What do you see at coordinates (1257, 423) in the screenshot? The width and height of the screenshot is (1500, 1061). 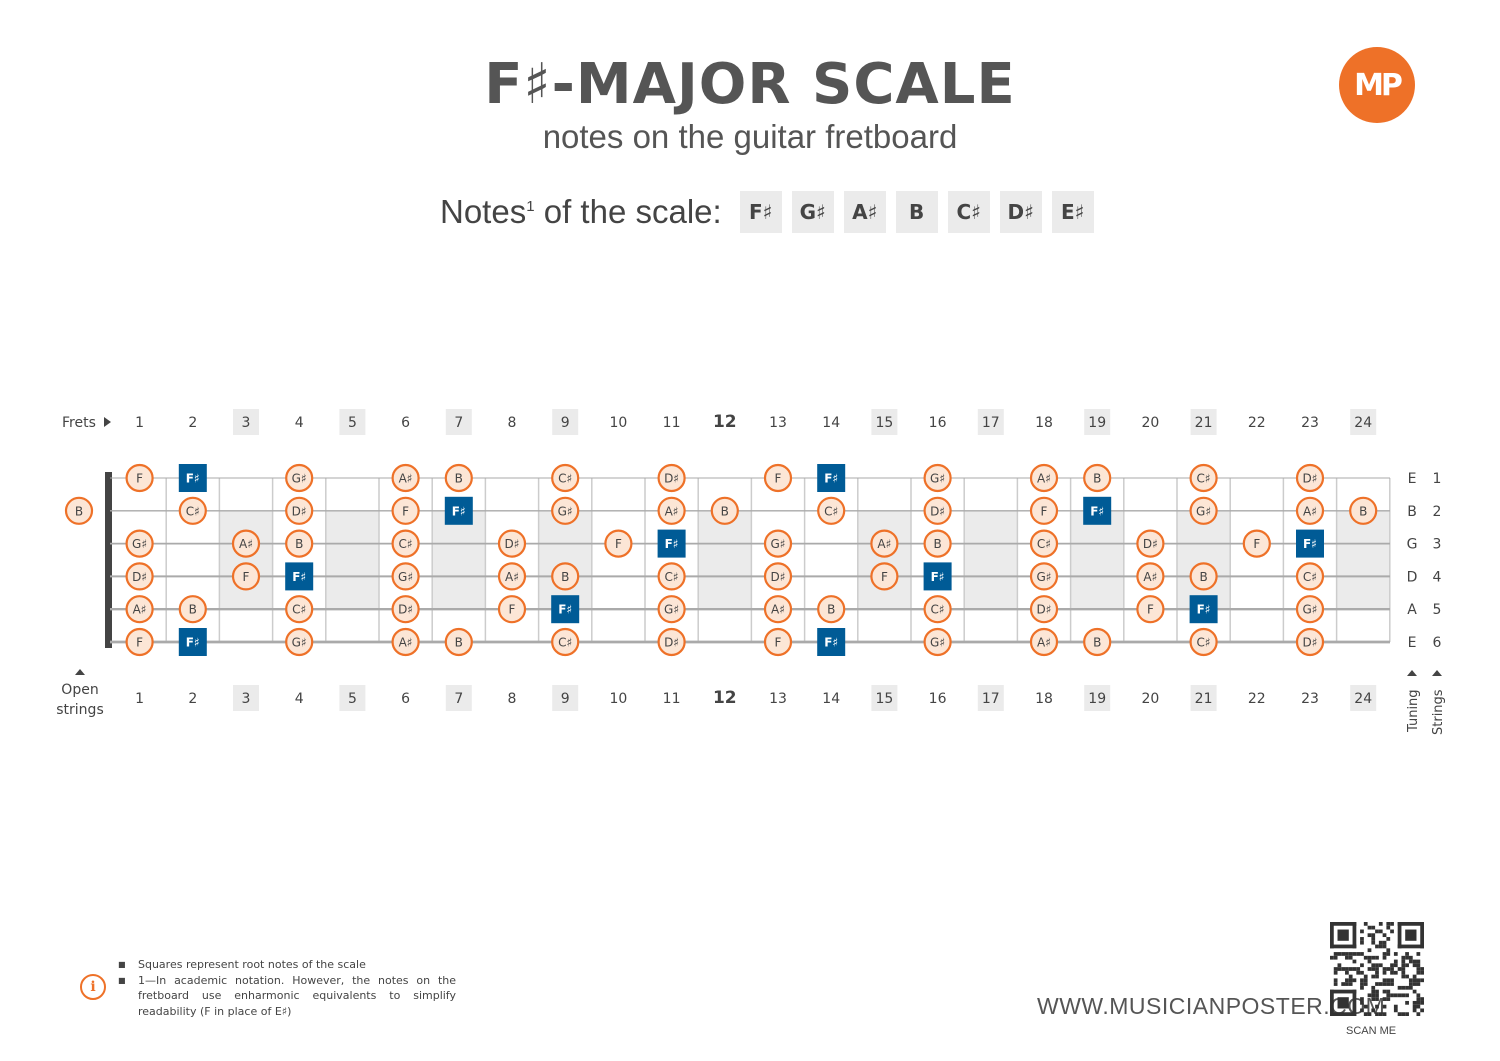 I see `fret-number-top: 22` at bounding box center [1257, 423].